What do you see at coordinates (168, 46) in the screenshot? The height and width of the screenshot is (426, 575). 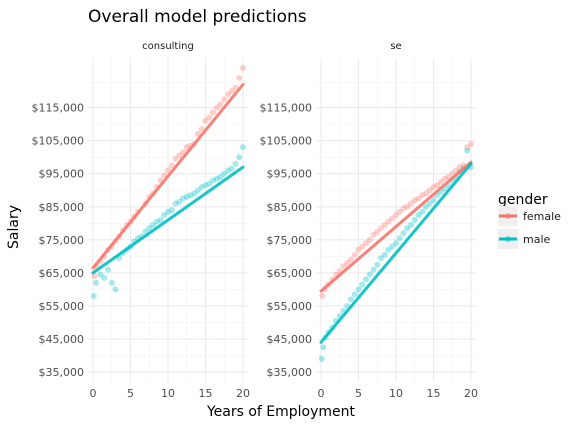 I see `facet-strip-label: consulting` at bounding box center [168, 46].